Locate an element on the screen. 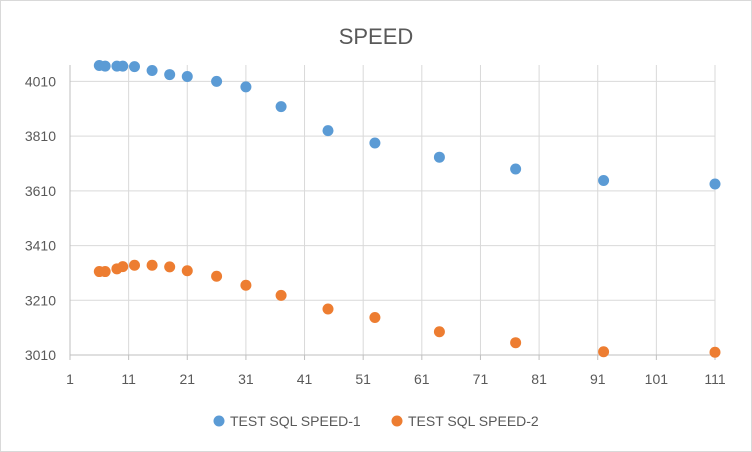 The width and height of the screenshot is (752, 452). chart-title: SPEED is located at coordinates (376, 36).